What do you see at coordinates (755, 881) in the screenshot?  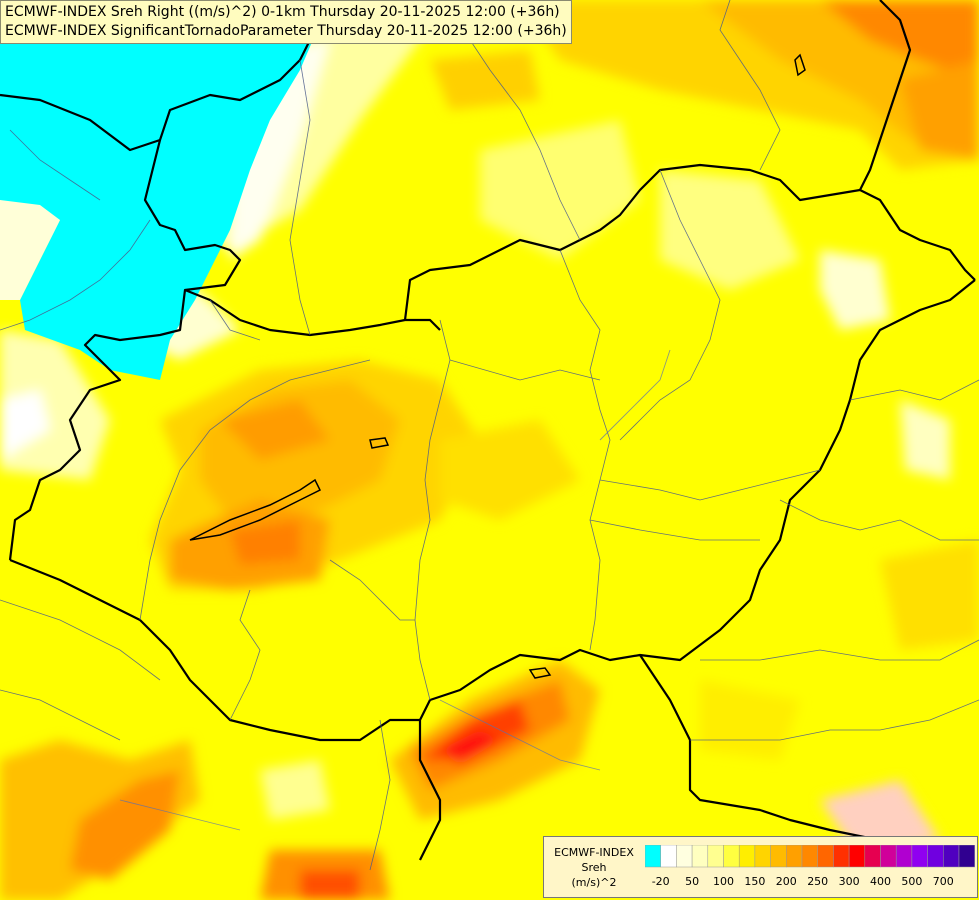 I see `legend-tick-label: 150` at bounding box center [755, 881].